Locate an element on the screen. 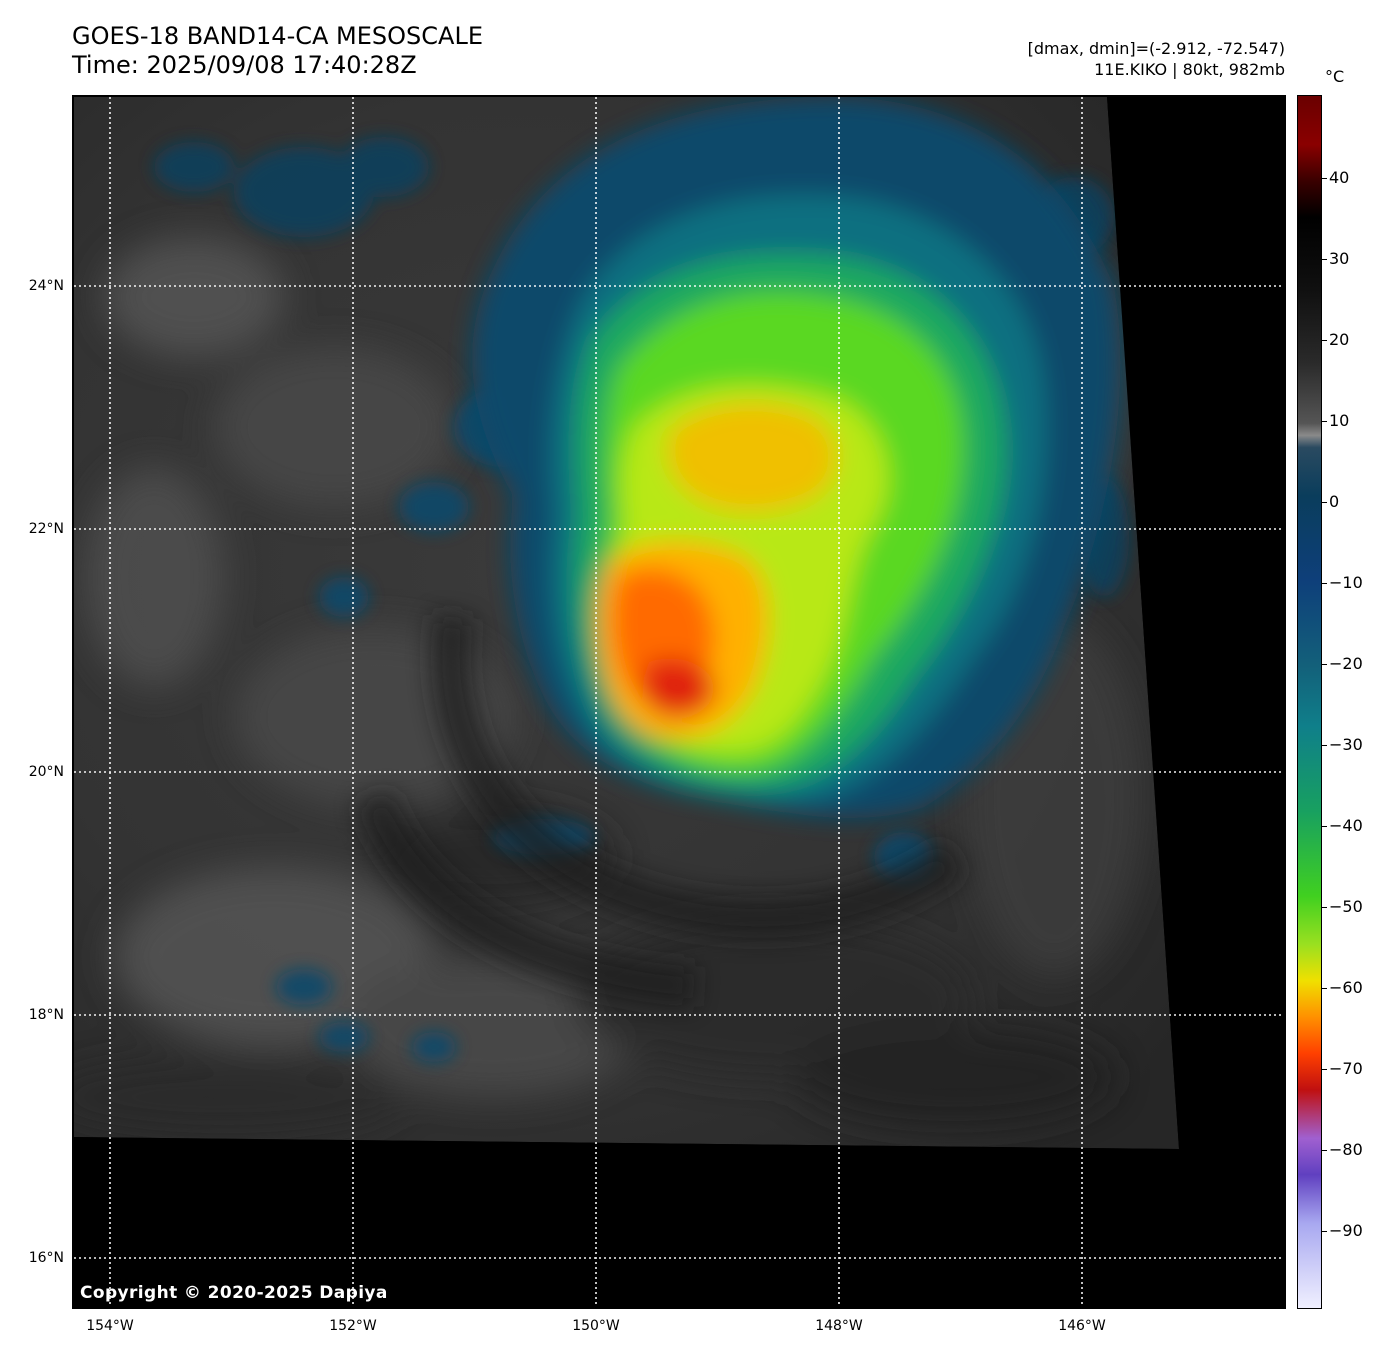  lon-label-148w: 148°W is located at coordinates (839, 1326).